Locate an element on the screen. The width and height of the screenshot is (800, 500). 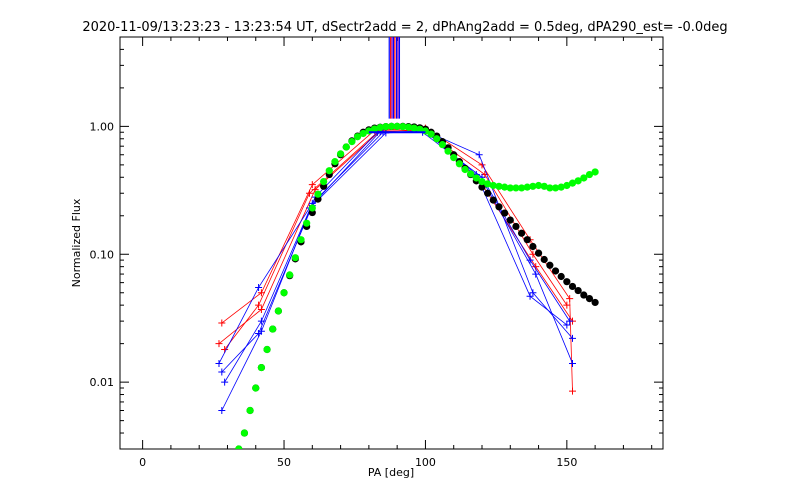
x-tick-label: 150 is located at coordinates (566, 462).